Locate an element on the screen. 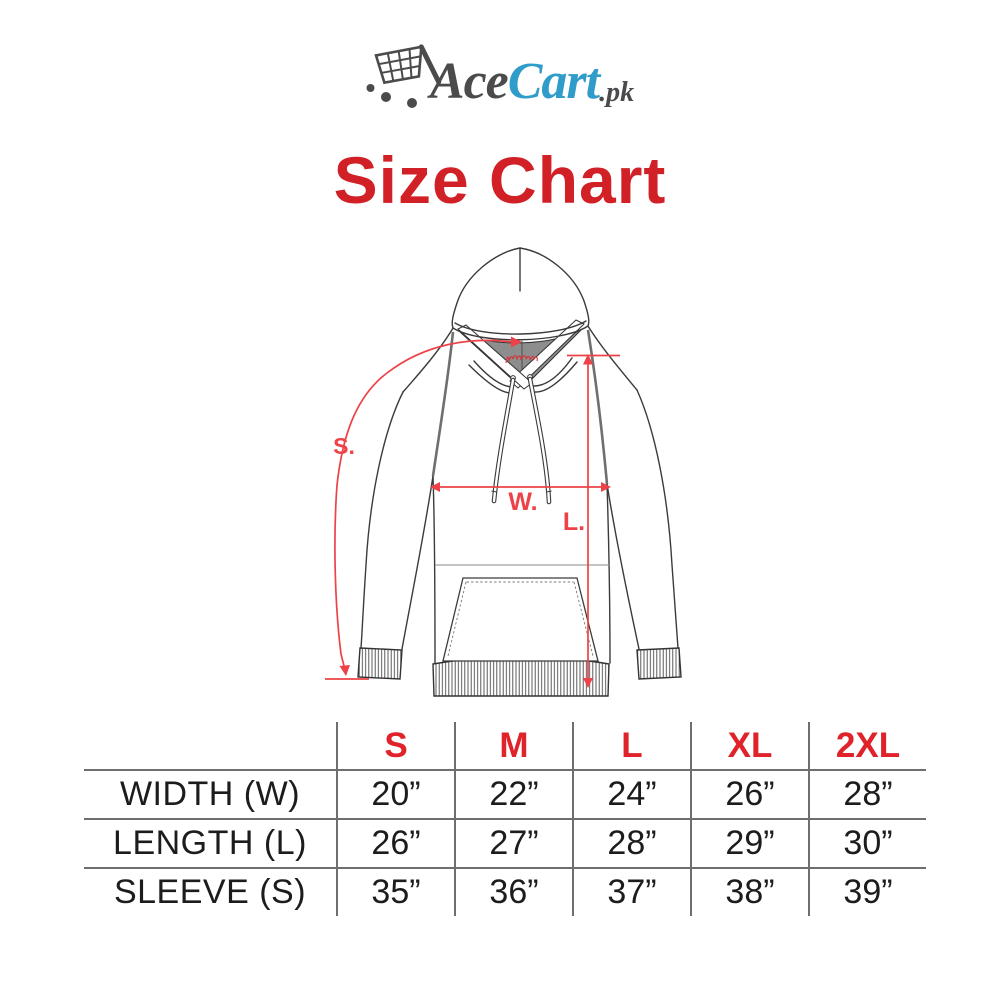 This screenshot has height=1000, width=1000. hood-brand-mark is located at coordinates (521, 359).